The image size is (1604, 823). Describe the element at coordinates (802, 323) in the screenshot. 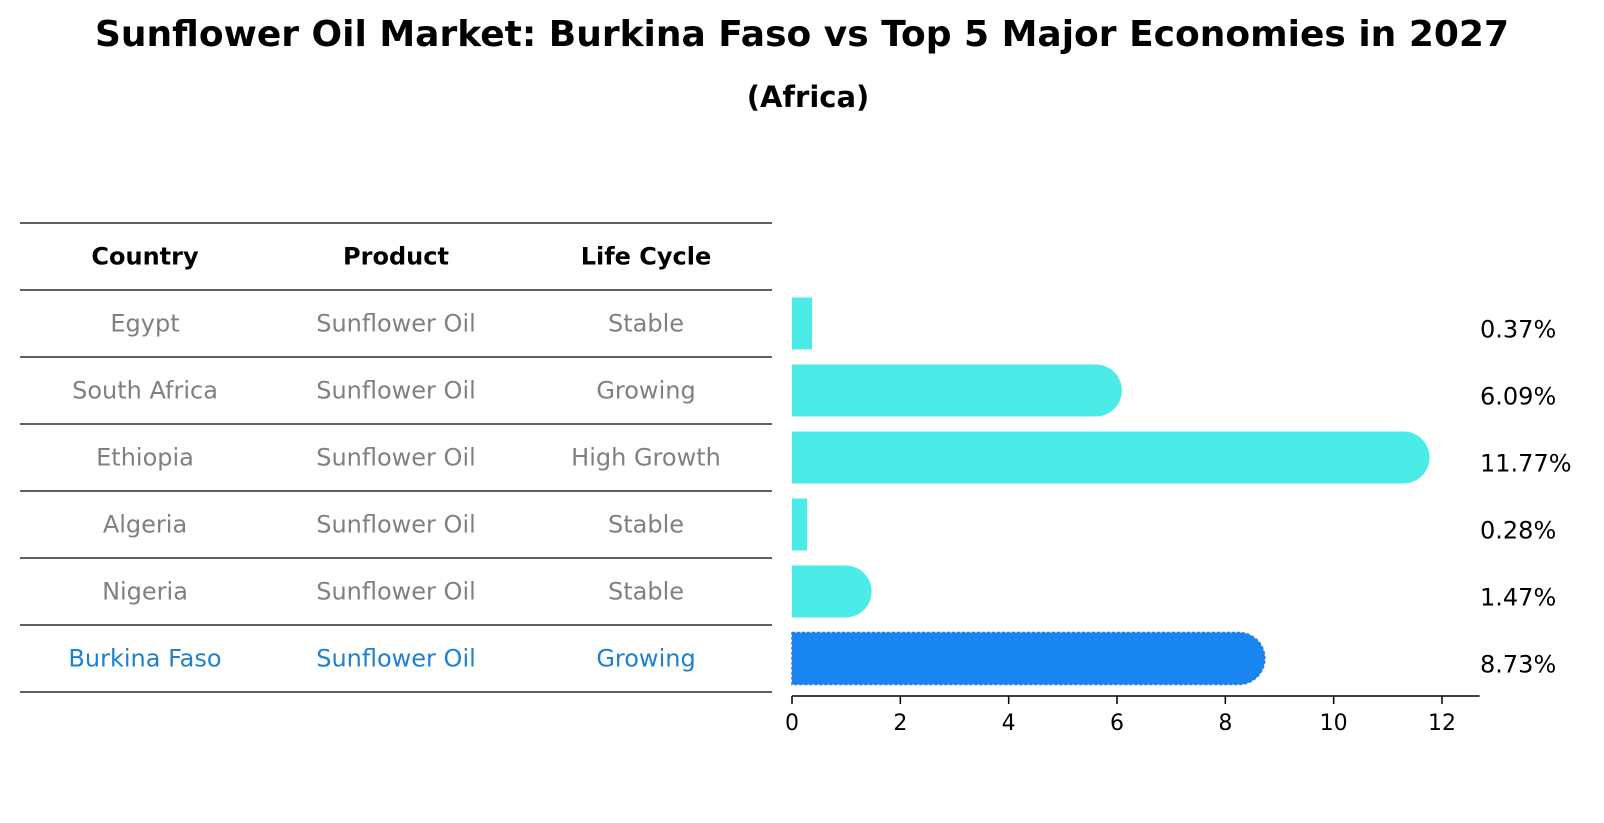

I see `bar-egypt` at that location.